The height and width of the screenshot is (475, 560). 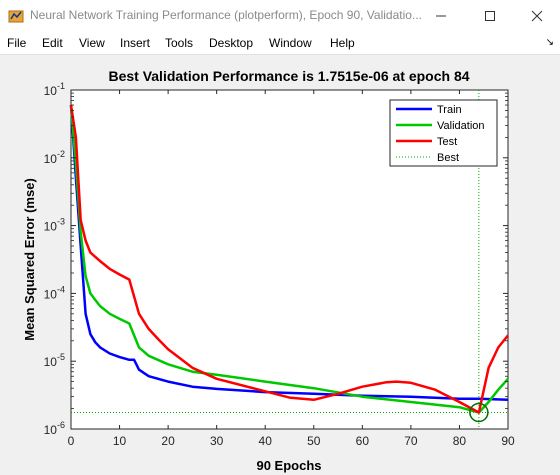 What do you see at coordinates (135, 43) in the screenshot?
I see `menu-insert: Insert` at bounding box center [135, 43].